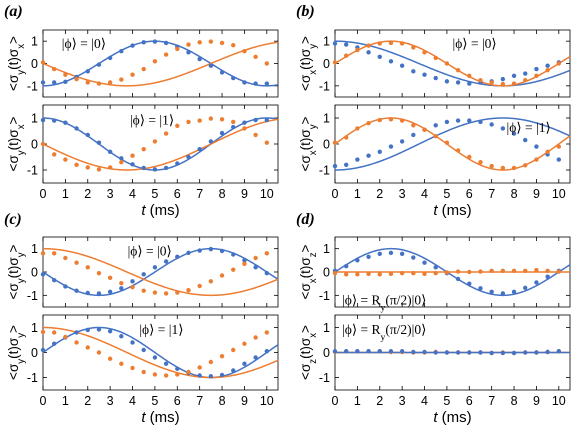 The height and width of the screenshot is (434, 581). What do you see at coordinates (469, 401) in the screenshot?
I see `x-tick-label: 6` at bounding box center [469, 401].